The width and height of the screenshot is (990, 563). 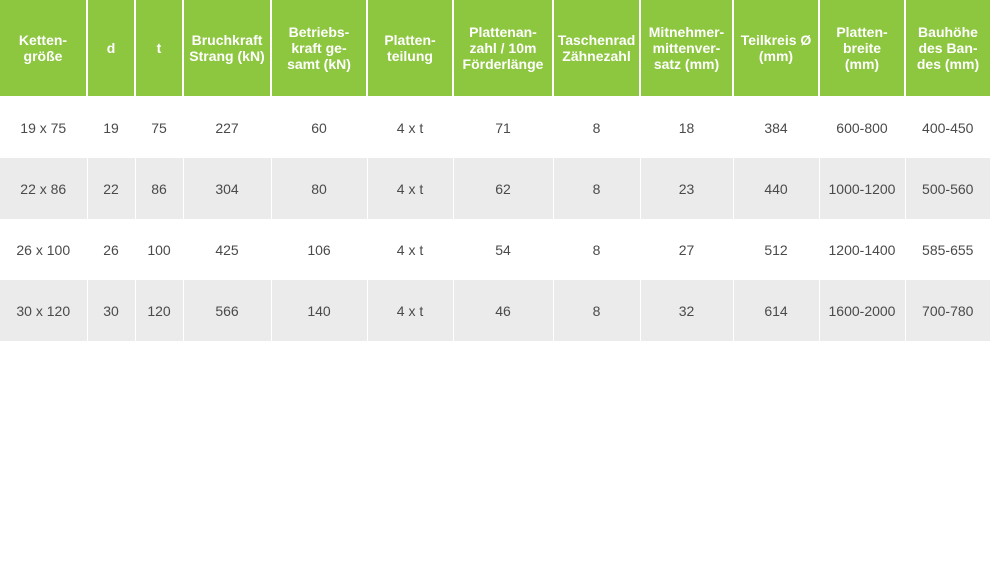 I want to click on header-plate-width: Platten- breite (mm), so click(x=861, y=49).